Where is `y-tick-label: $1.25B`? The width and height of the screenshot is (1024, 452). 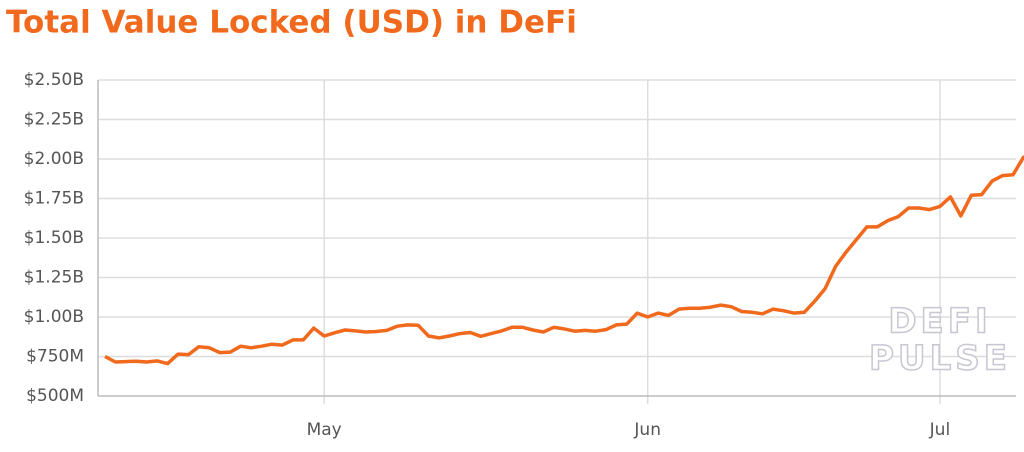 y-tick-label: $1.25B is located at coordinates (54, 278).